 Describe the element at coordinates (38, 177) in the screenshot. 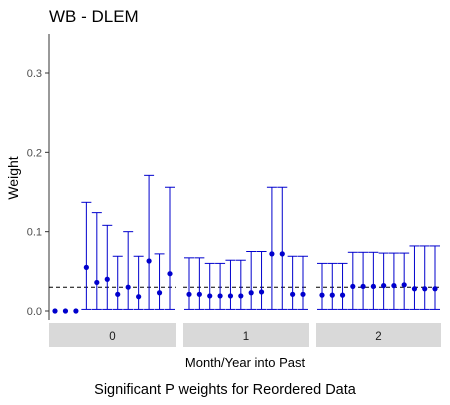

I see `y-axis: 0.0 0.1 0.2 0.3` at that location.